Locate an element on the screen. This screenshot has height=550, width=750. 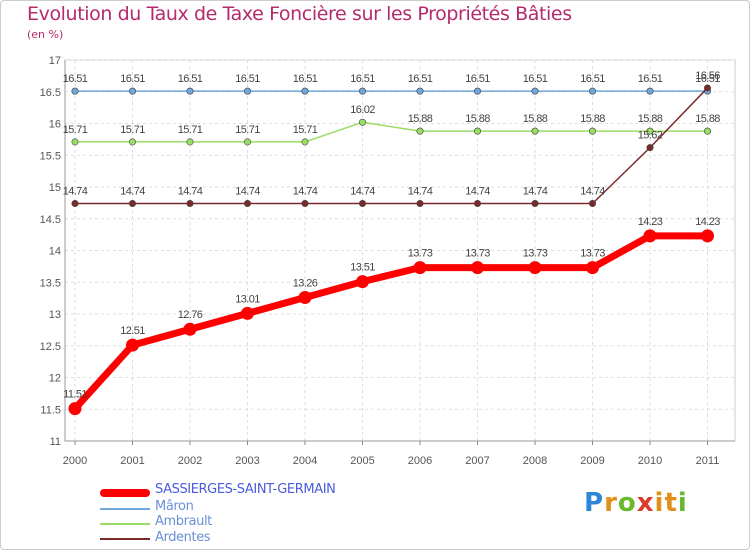
data-label: 11.51 is located at coordinates (75, 395).